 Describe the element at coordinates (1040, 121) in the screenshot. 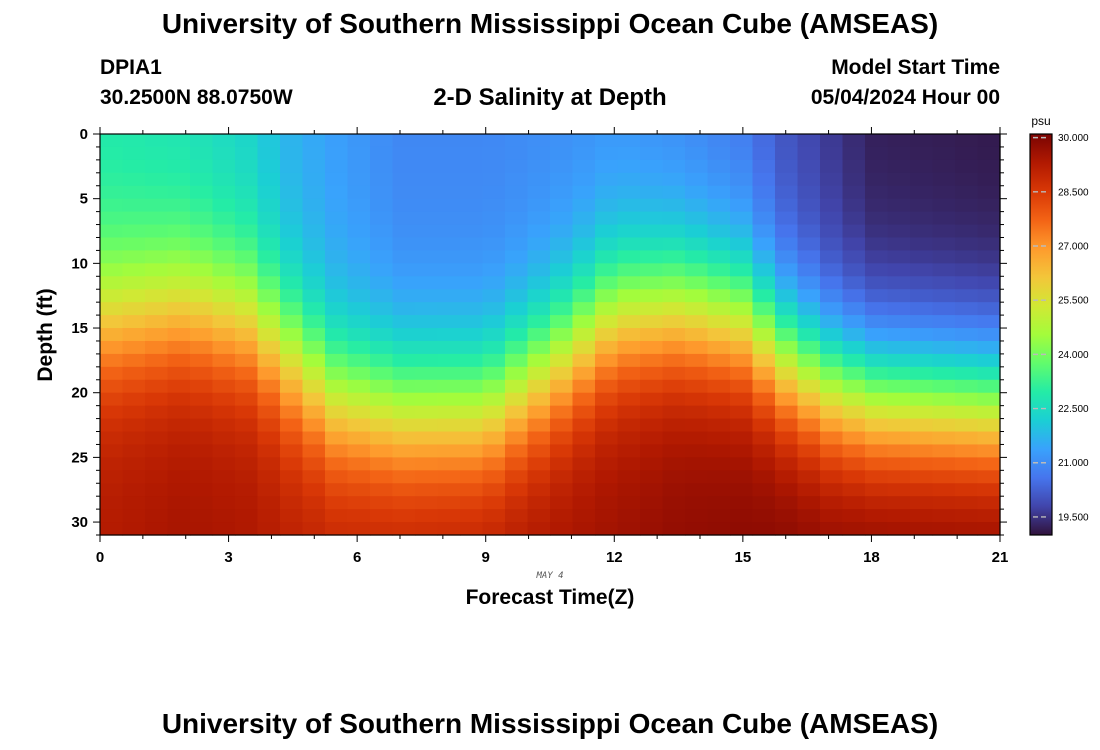

I see `colorbar-unit-label: psu` at that location.